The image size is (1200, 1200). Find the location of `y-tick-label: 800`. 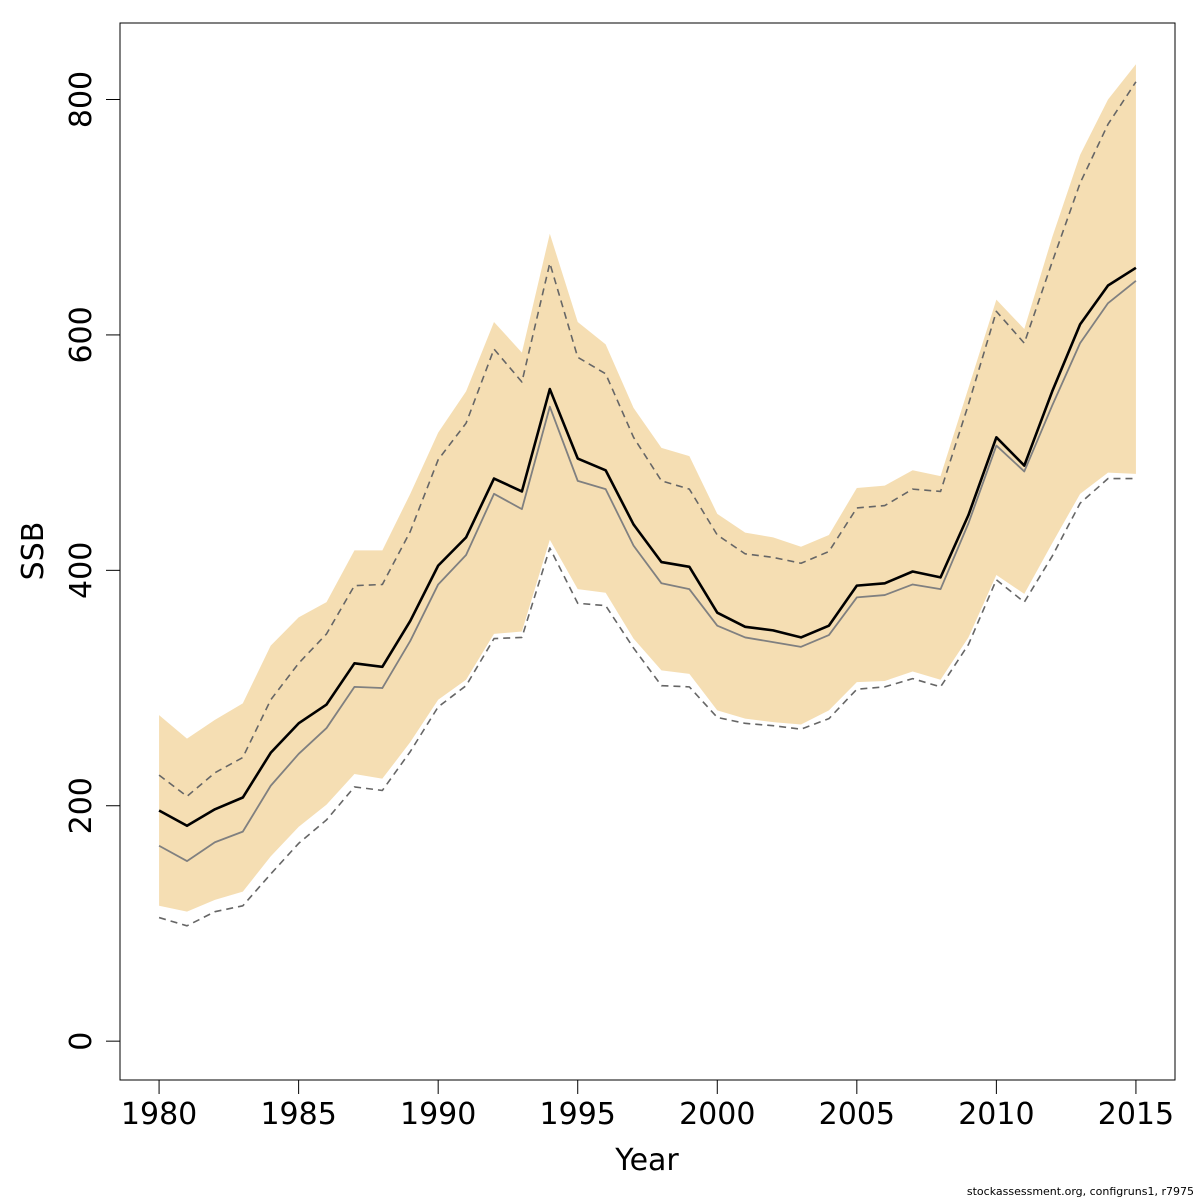

y-tick-label: 800 is located at coordinates (81, 99).